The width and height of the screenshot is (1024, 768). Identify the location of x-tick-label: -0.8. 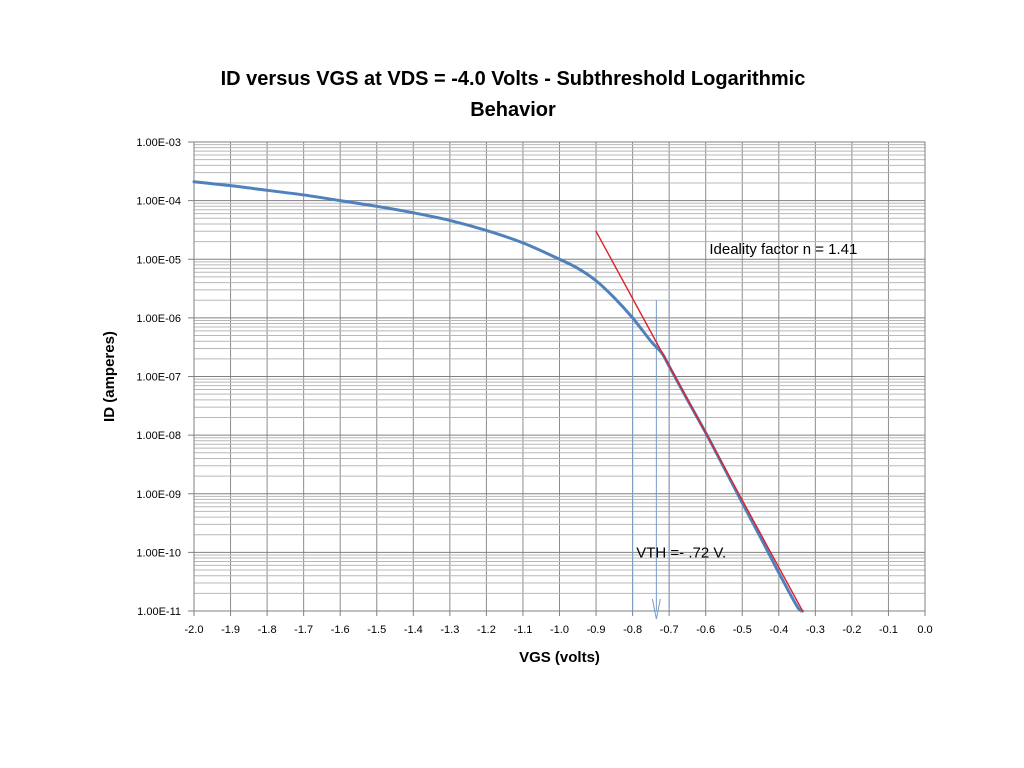
(632, 630).